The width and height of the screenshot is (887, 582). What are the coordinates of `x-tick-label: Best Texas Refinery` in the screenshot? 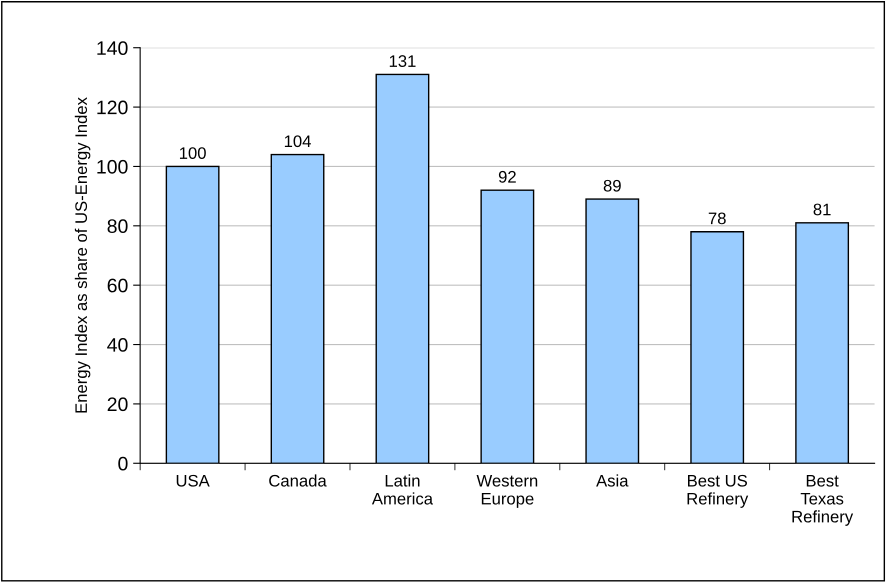 It's located at (823, 500).